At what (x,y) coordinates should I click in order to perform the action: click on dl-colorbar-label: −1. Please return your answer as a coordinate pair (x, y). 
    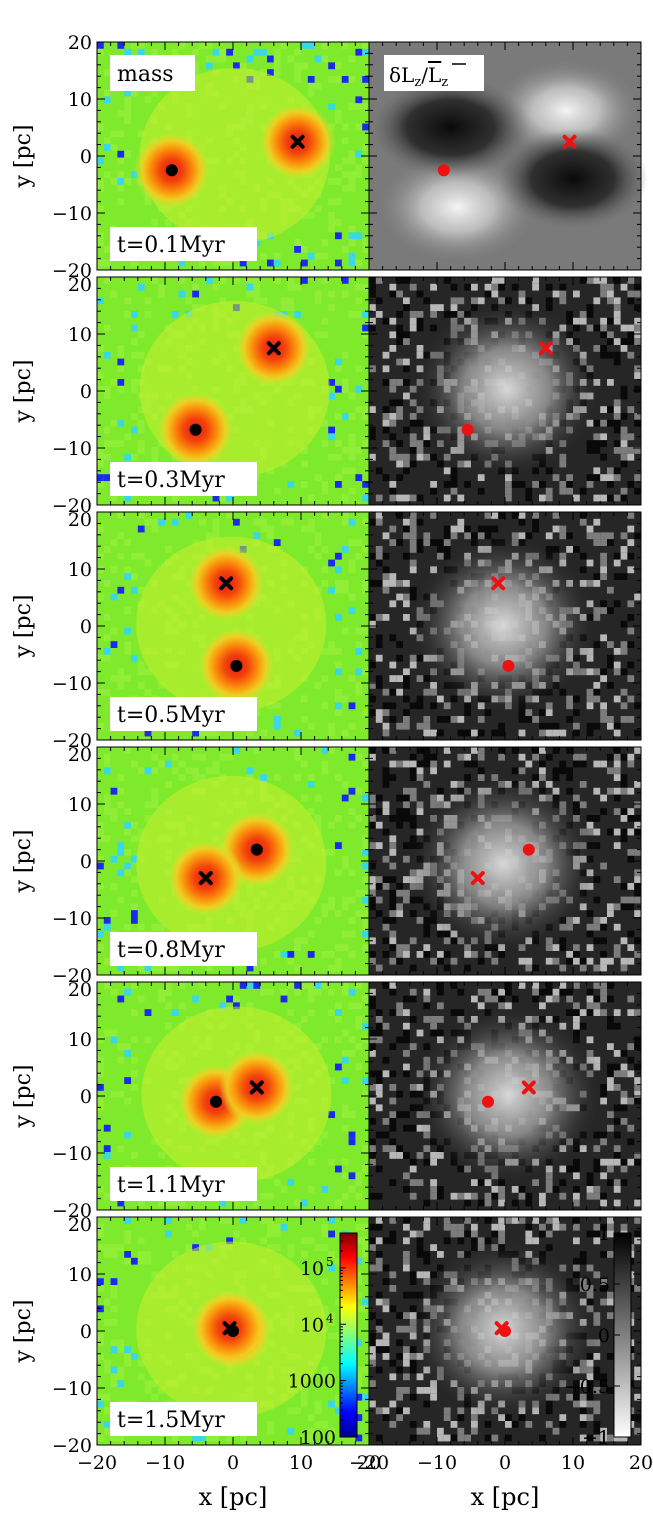
    Looking at the image, I should click on (596, 1438).